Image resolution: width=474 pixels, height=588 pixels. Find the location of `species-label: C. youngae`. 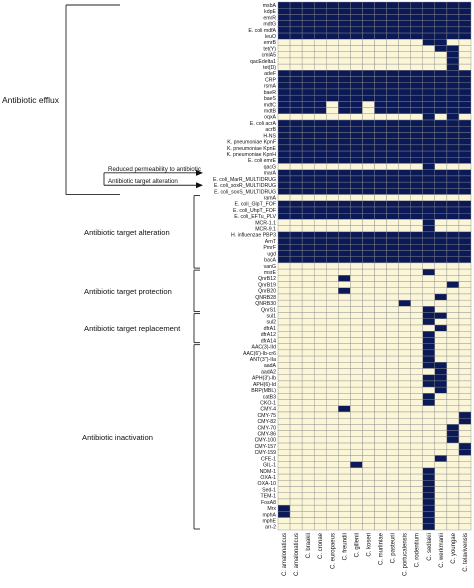

species-label: C. youngae is located at coordinates (454, 547).